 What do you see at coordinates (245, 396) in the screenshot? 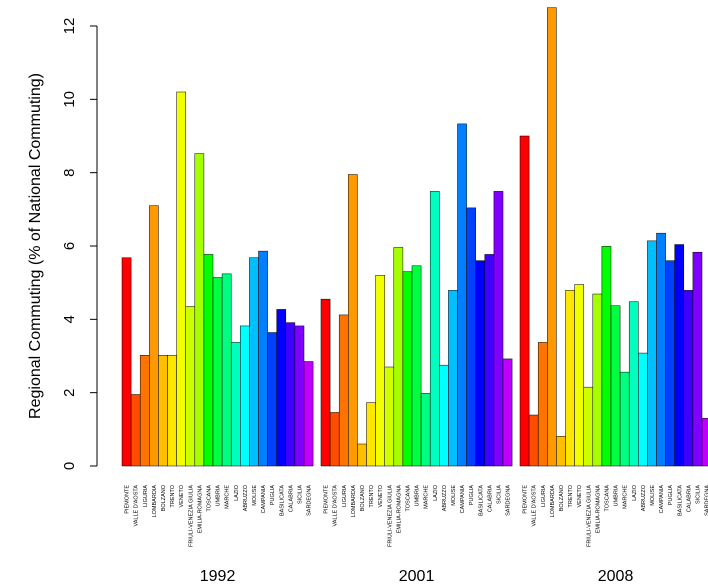
I see `bar-1992-abruzzo` at bounding box center [245, 396].